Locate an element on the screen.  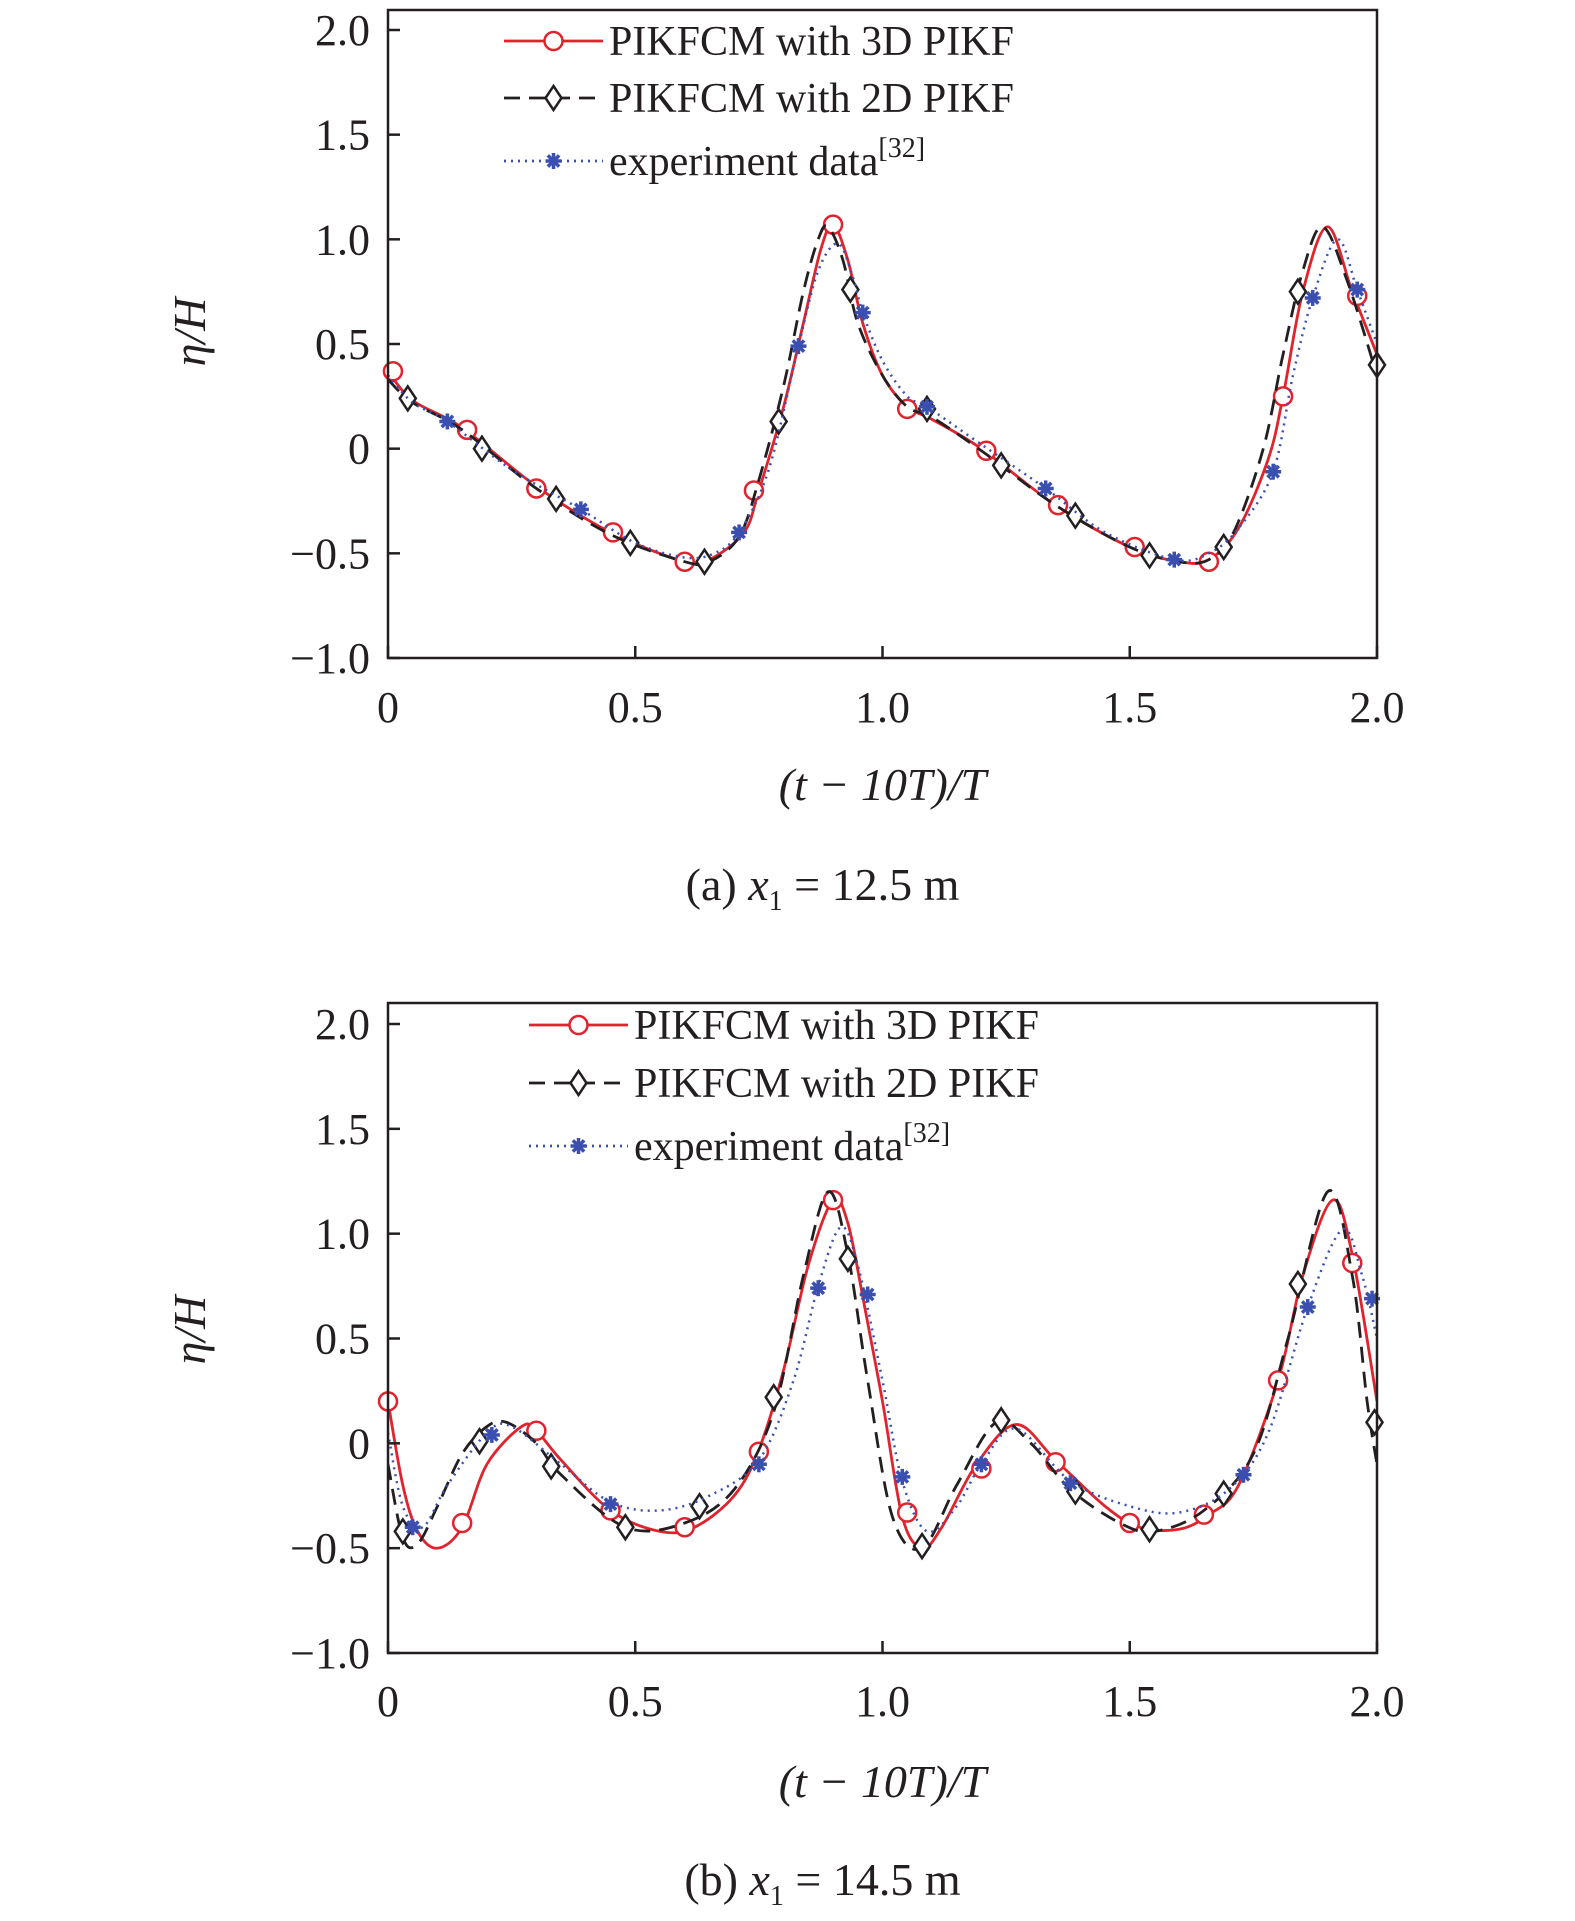
caption-subscript: 1 is located at coordinates (777, 1896).